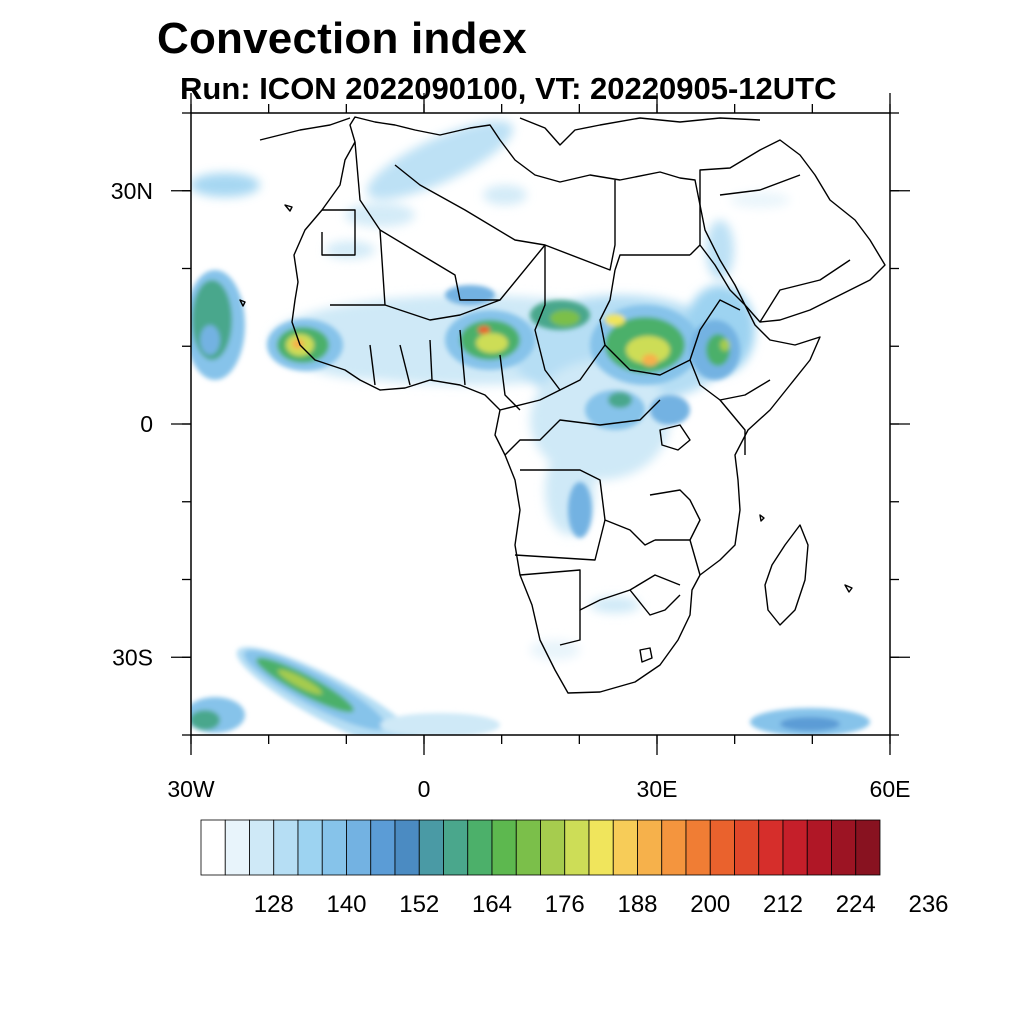 Image resolution: width=1024 pixels, height=1024 pixels. Describe the element at coordinates (856, 904) in the screenshot. I see `colorbar-label: 224` at that location.